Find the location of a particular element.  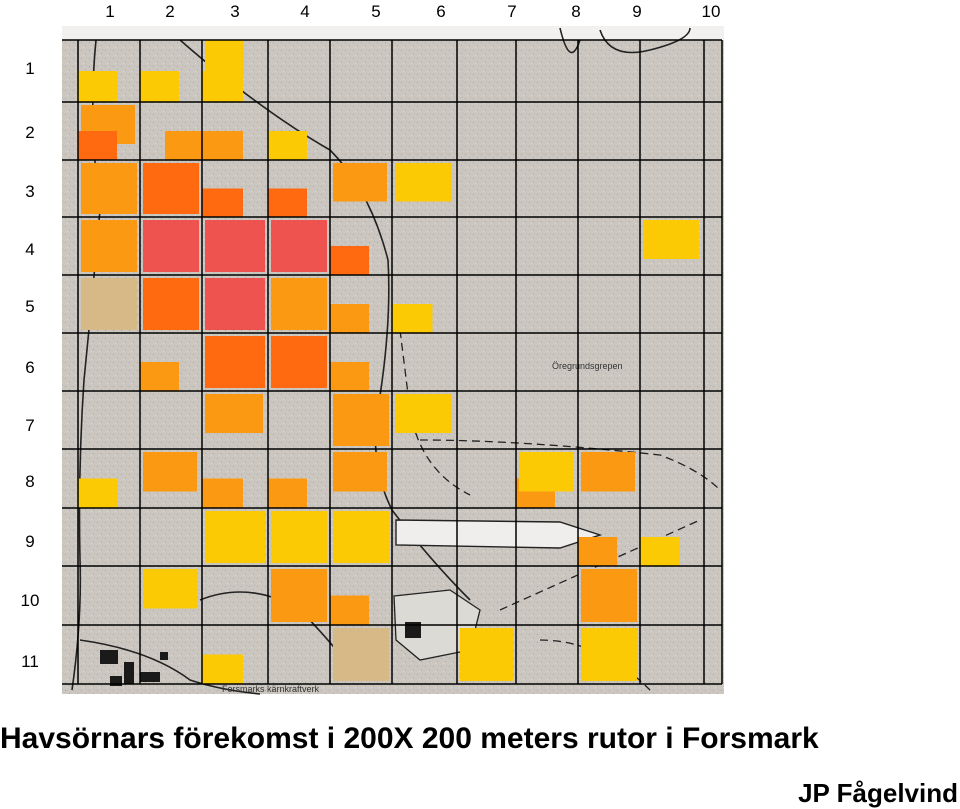

occurrence-patch-c3-r9 is located at coordinates (235, 537).